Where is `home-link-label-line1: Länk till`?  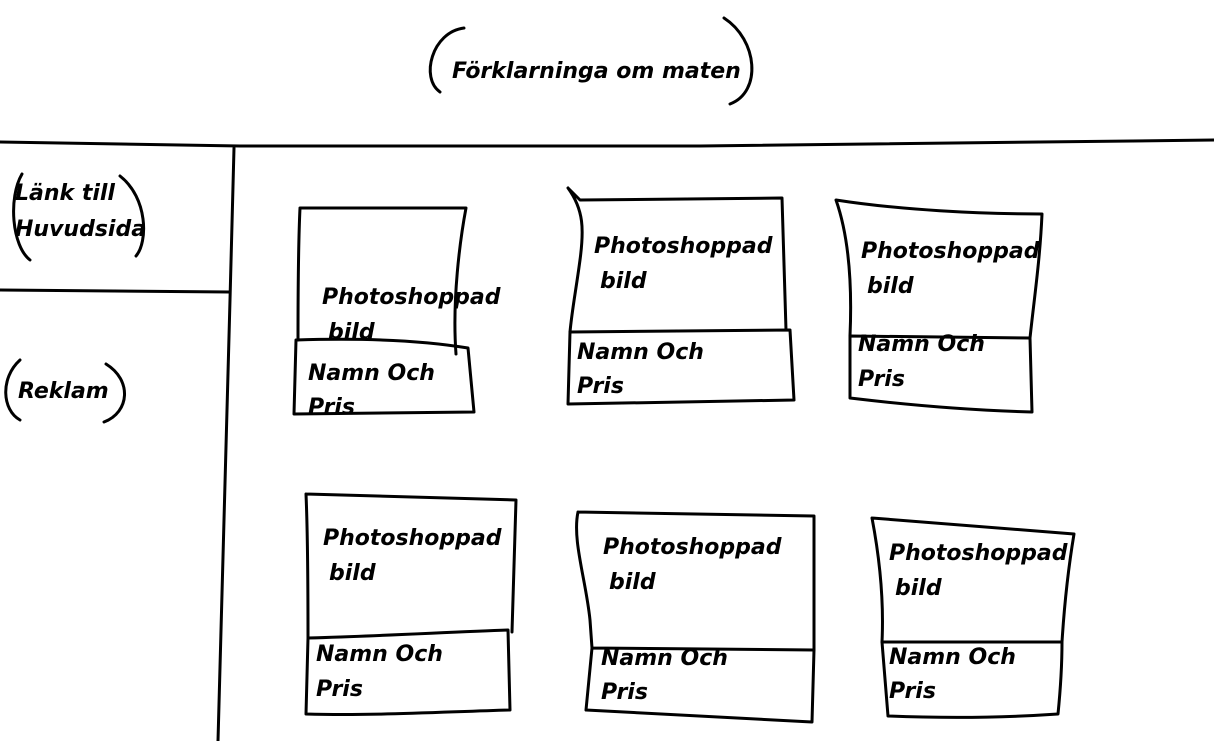 home-link-label-line1: Länk till is located at coordinates (65, 193).